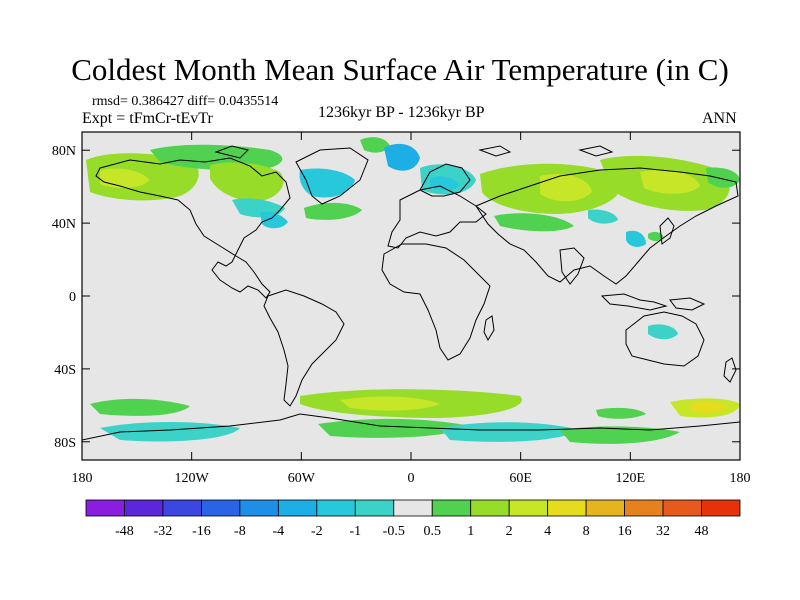 This screenshot has height=600, width=800. What do you see at coordinates (138, 101) in the screenshot?
I see `rmsd-value: rmsd= 0.386427` at bounding box center [138, 101].